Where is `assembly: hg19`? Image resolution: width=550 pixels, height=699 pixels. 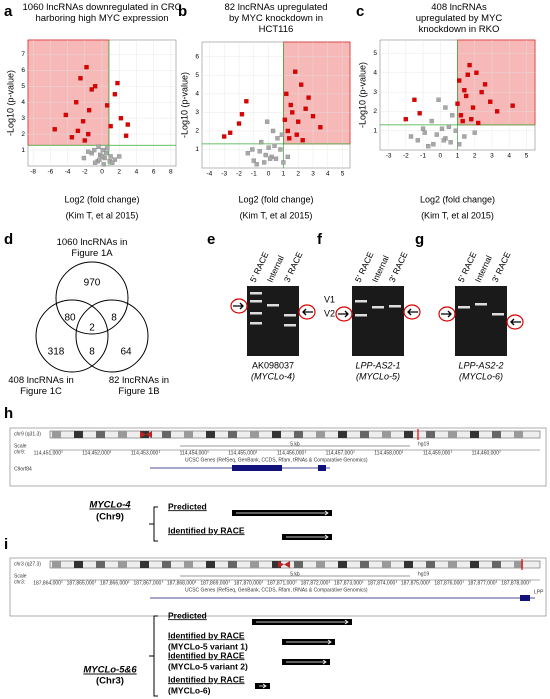 assembly: hg19 is located at coordinates (423, 574).